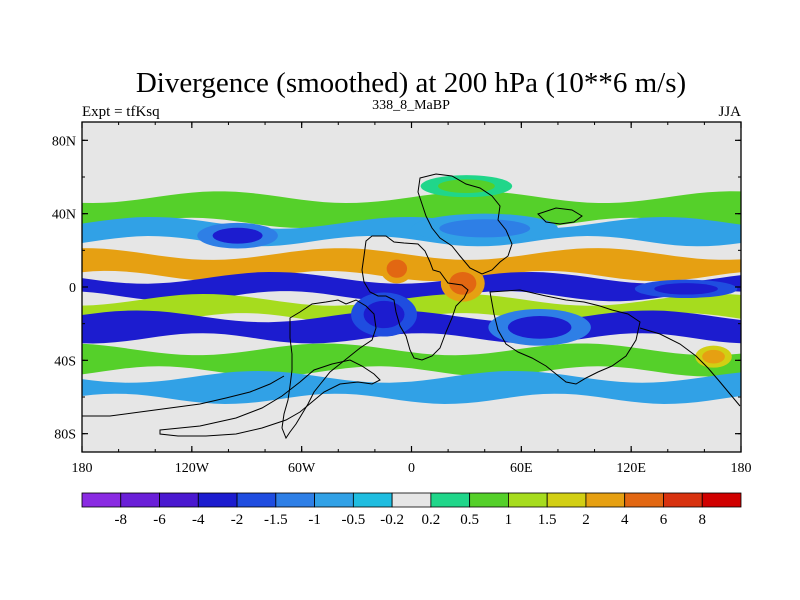  Describe the element at coordinates (397, 268) in the screenshot. I see `blob-africa-west-red` at that location.